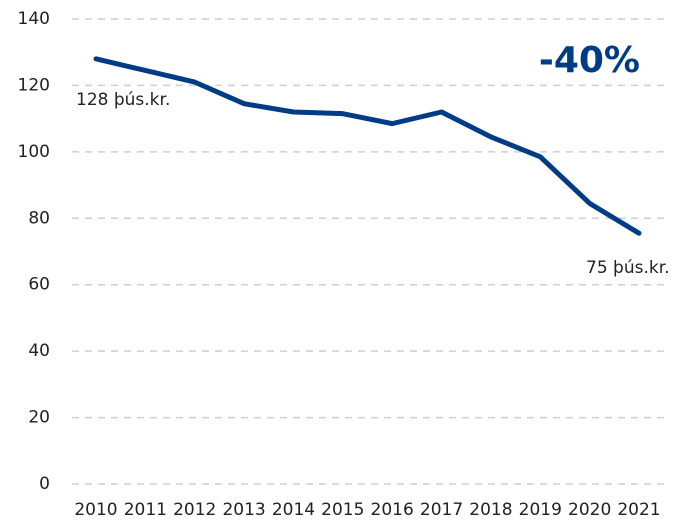  What do you see at coordinates (34, 152) in the screenshot?
I see `y-tick-label: 100` at bounding box center [34, 152].